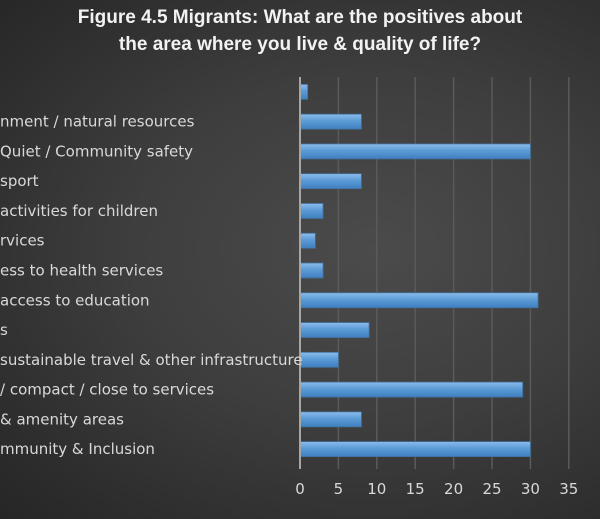 The image size is (600, 519). What do you see at coordinates (22, 241) in the screenshot?
I see `category-label: rvices` at bounding box center [22, 241].